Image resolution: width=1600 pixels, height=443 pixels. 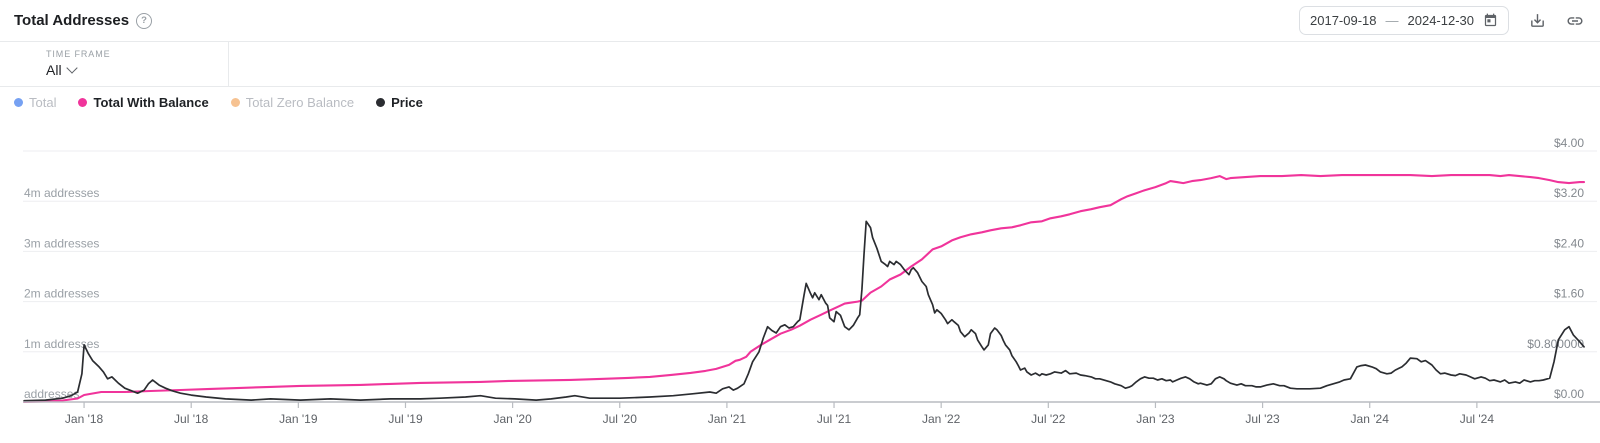 I want to click on legend-label: Price, so click(x=407, y=102).